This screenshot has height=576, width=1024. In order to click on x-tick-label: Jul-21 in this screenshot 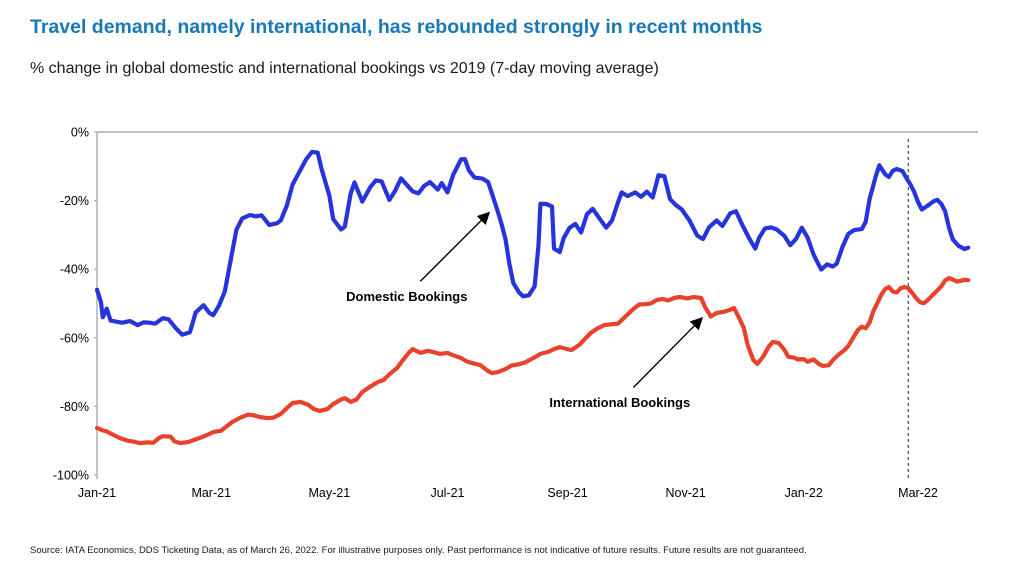, I will do `click(447, 493)`.